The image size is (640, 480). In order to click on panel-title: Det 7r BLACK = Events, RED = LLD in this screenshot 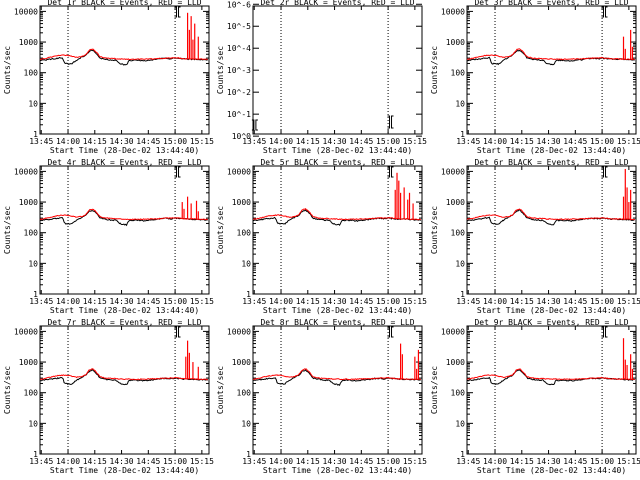, I will do `click(124, 322)`.